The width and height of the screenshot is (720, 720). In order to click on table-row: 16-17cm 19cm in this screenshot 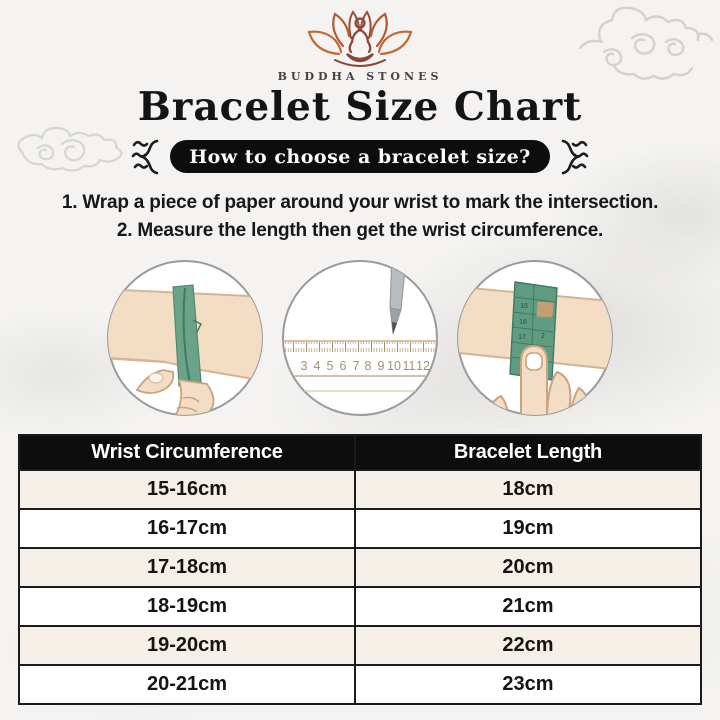, I will do `click(360, 528)`.